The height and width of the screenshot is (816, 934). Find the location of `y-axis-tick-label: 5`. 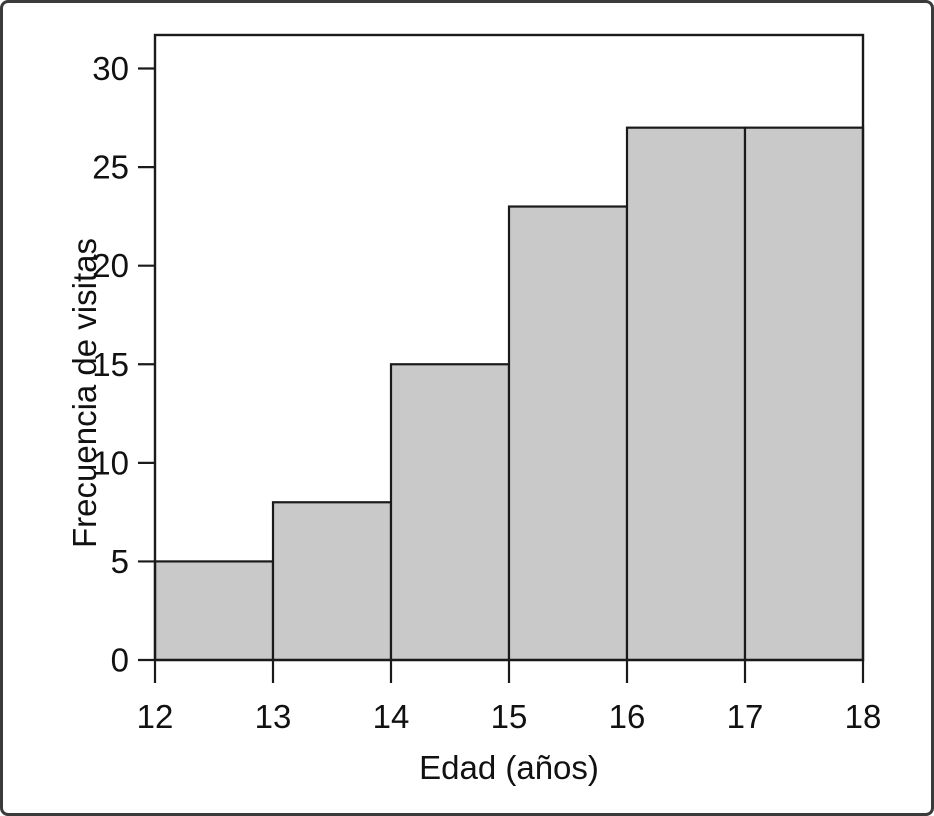

y-axis-tick-label: 5 is located at coordinates (120, 561).